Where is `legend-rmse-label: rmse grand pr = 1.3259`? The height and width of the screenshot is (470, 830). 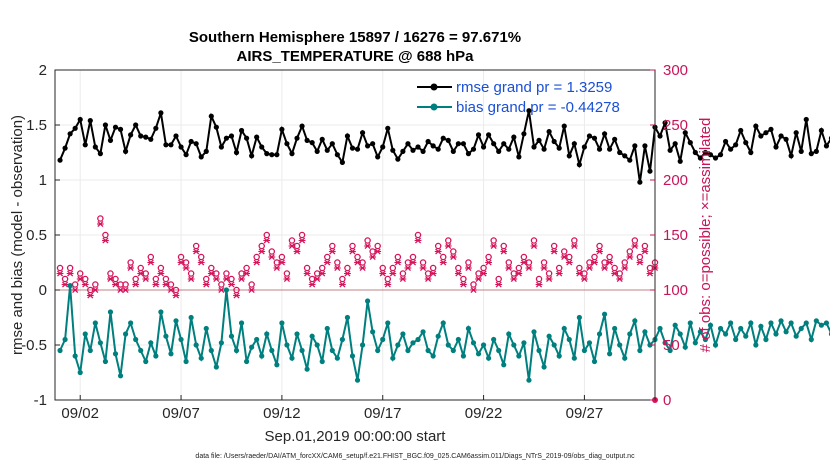 legend-rmse-label: rmse grand pr = 1.3259 is located at coordinates (534, 87).